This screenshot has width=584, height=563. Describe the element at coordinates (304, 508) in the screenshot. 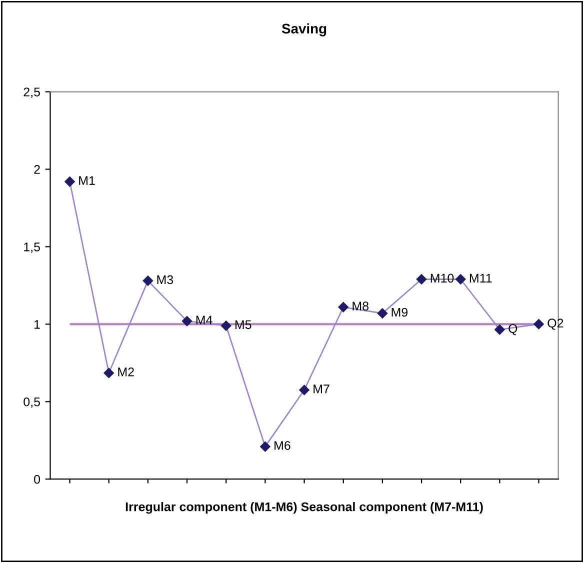

I see `x-axis-title: Irregular component (M1-M6) Seasonal component (M7-M11)` at that location.